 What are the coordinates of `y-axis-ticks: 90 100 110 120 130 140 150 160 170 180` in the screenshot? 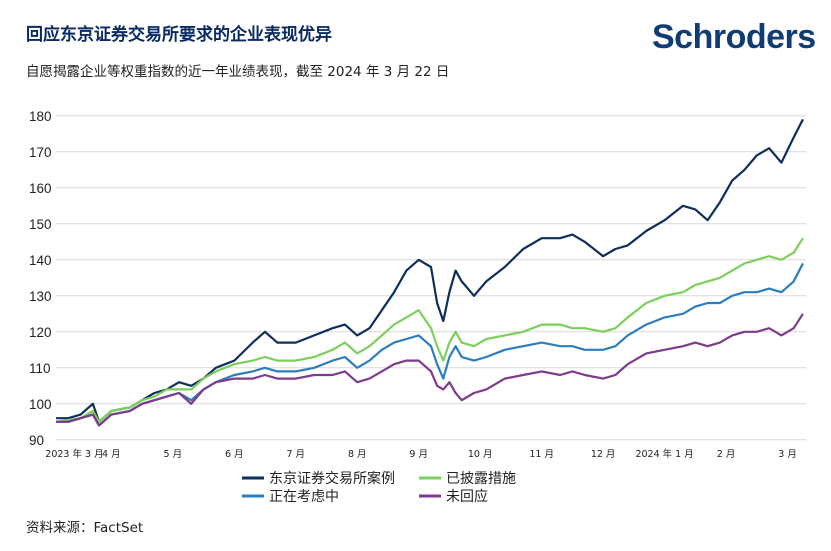 It's located at (40, 278).